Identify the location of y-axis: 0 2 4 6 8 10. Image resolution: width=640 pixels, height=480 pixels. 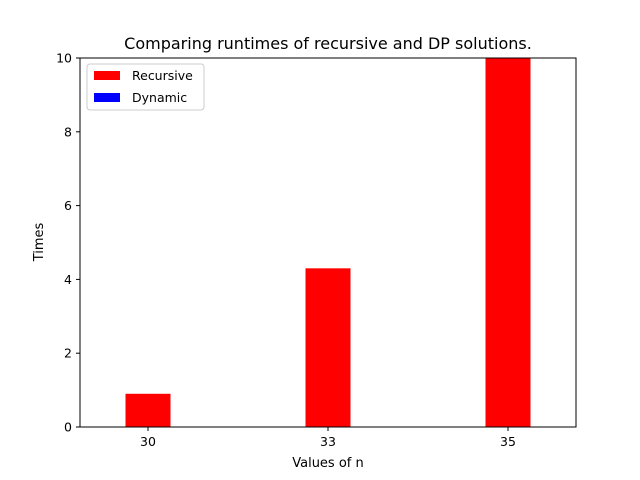
(68, 243).